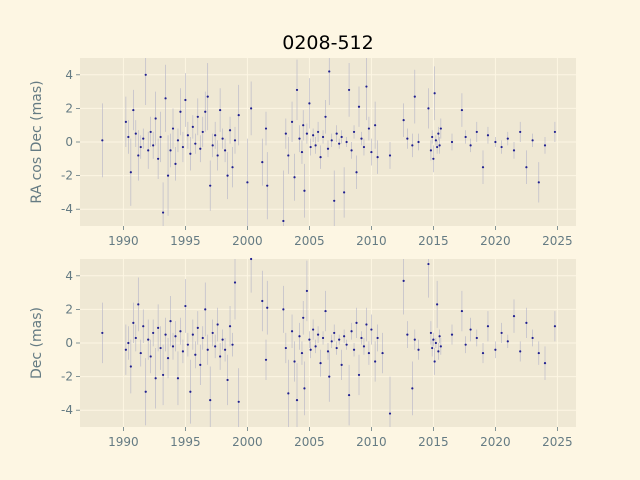 This screenshot has width=640, height=480. Describe the element at coordinates (495, 241) in the screenshot. I see `ra-x-tick-label: 2020` at that location.